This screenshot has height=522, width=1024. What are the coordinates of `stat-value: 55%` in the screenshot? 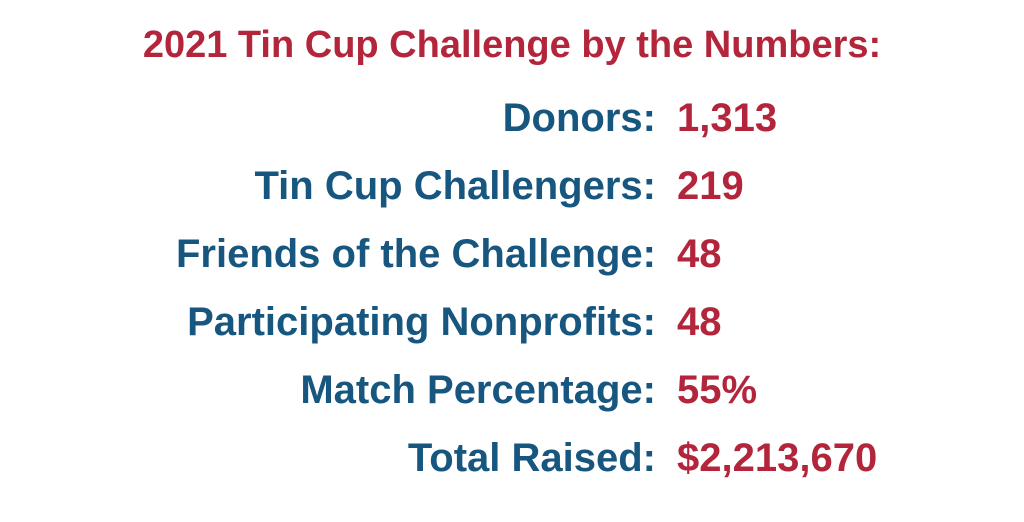 It's located at (717, 390).